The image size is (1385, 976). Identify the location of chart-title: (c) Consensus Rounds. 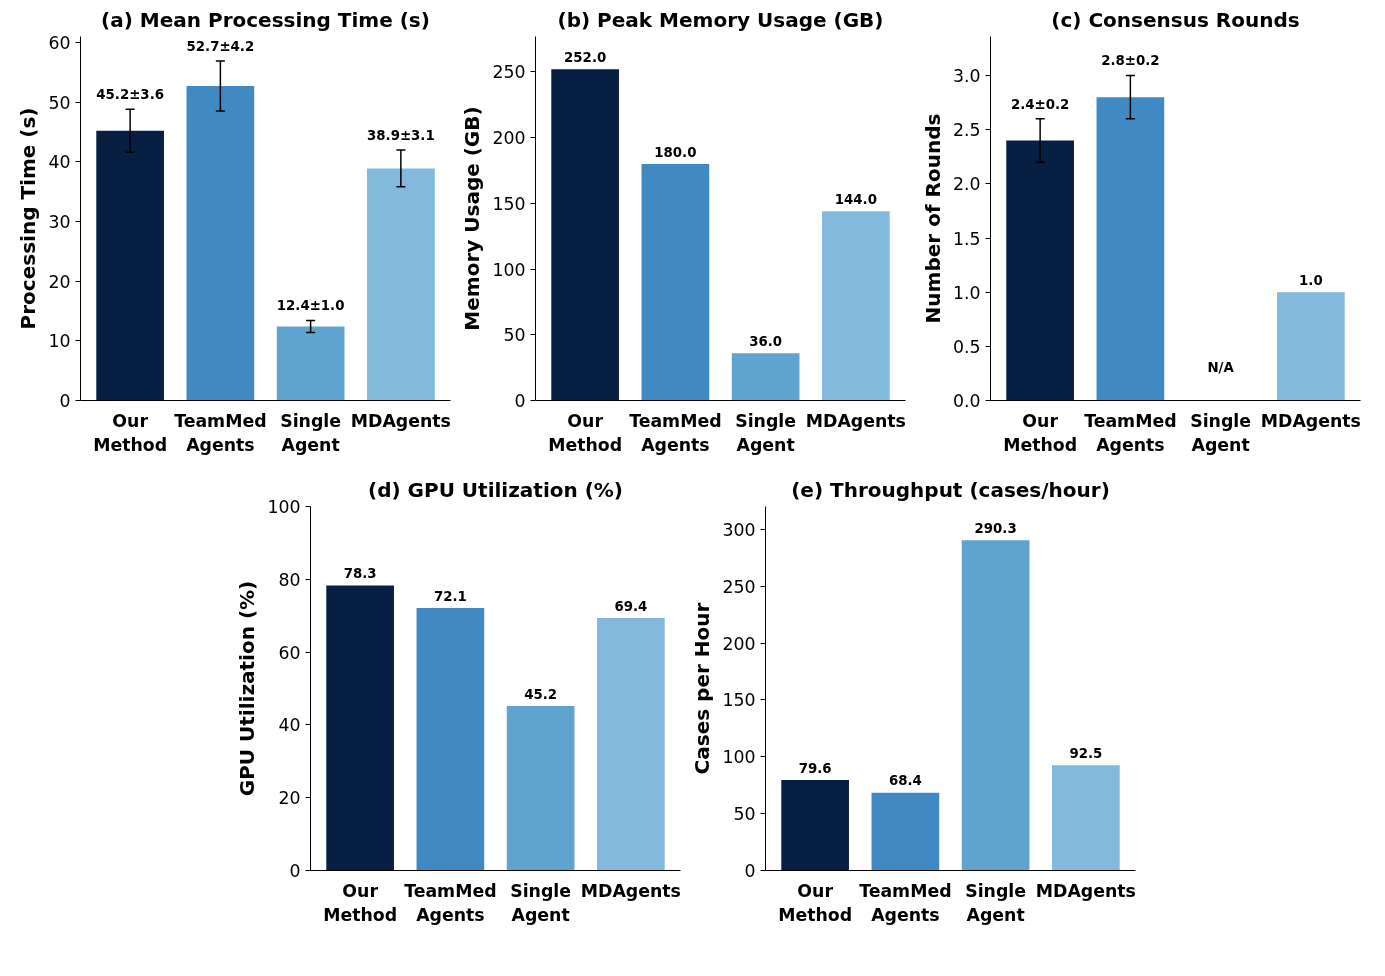
(1175, 19).